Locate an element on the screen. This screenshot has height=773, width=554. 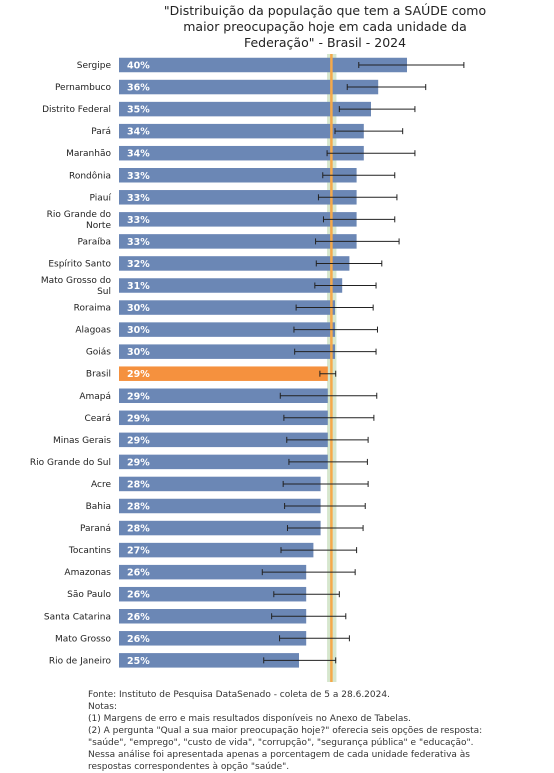
category-label-17: Ceará is located at coordinates (97, 419).